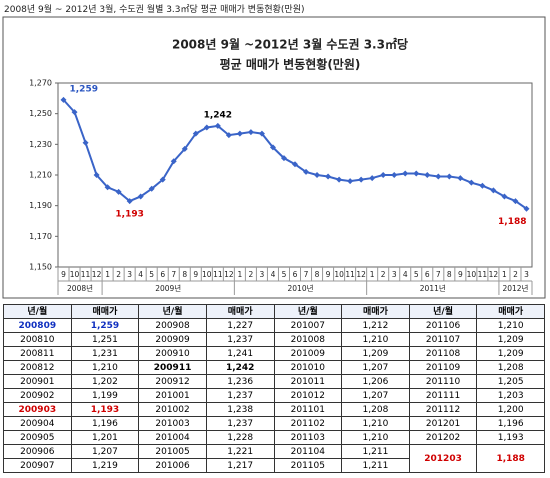  Describe the element at coordinates (40, 113) in the screenshot. I see `y-tick-label: 1,250` at that location.